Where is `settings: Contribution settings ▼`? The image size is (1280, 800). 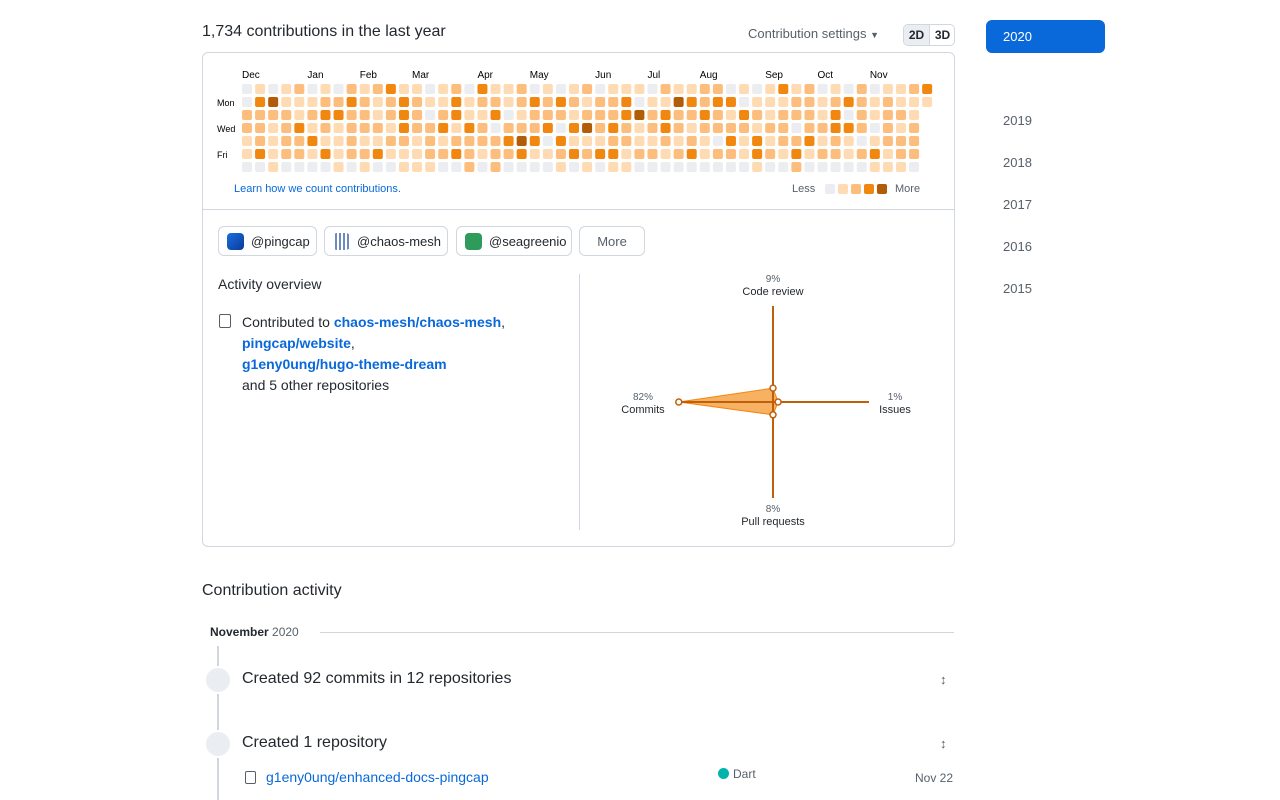
settings: Contribution settings ▼ is located at coordinates (814, 33).